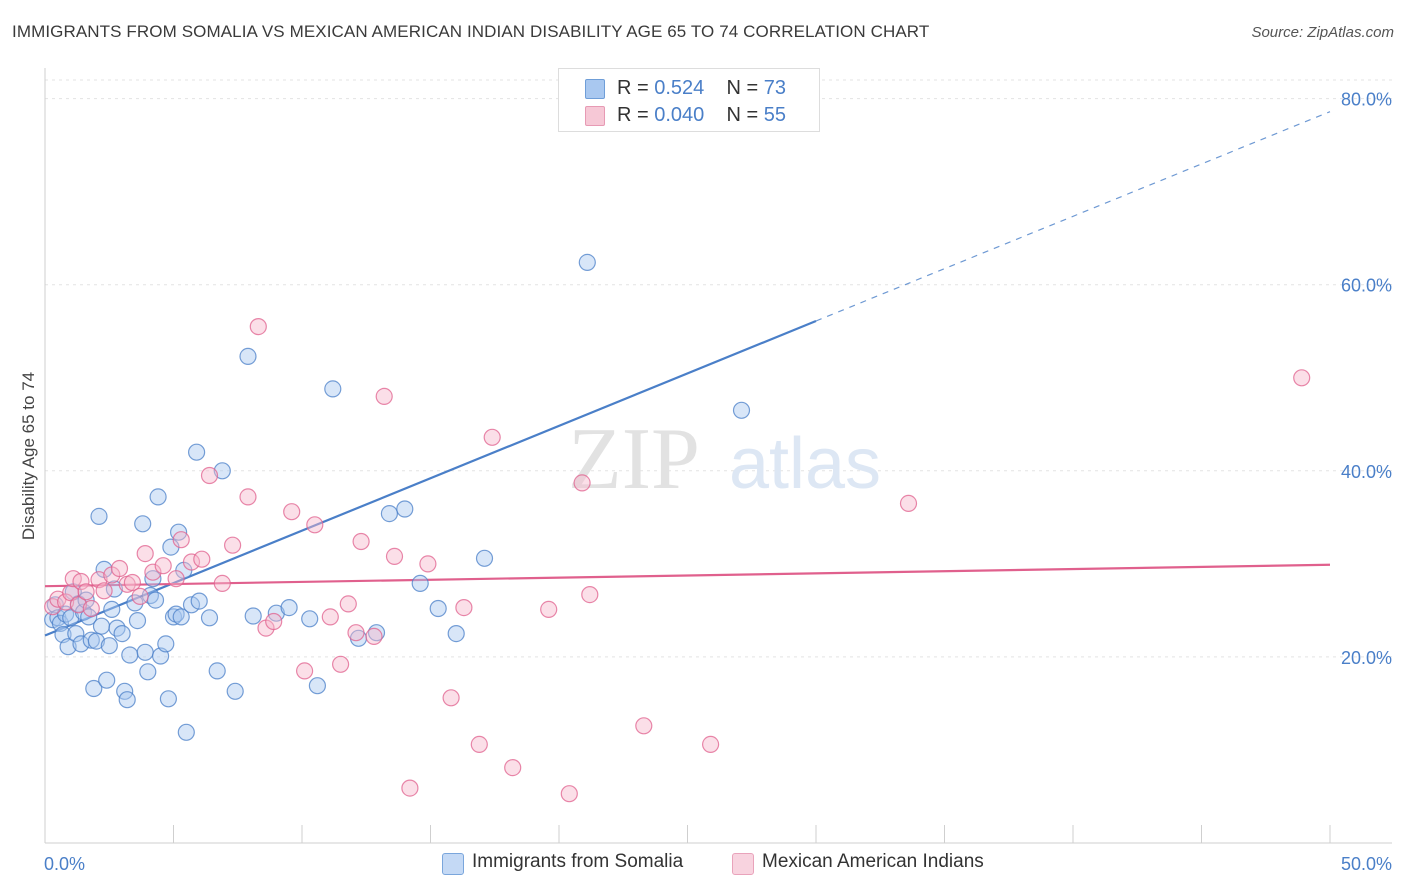 This screenshot has width=1406, height=892. What do you see at coordinates (689, 100) in the screenshot?
I see `correlation-legend: R = 0.524 N = 73 R = 0.040 N = 55` at bounding box center [689, 100].